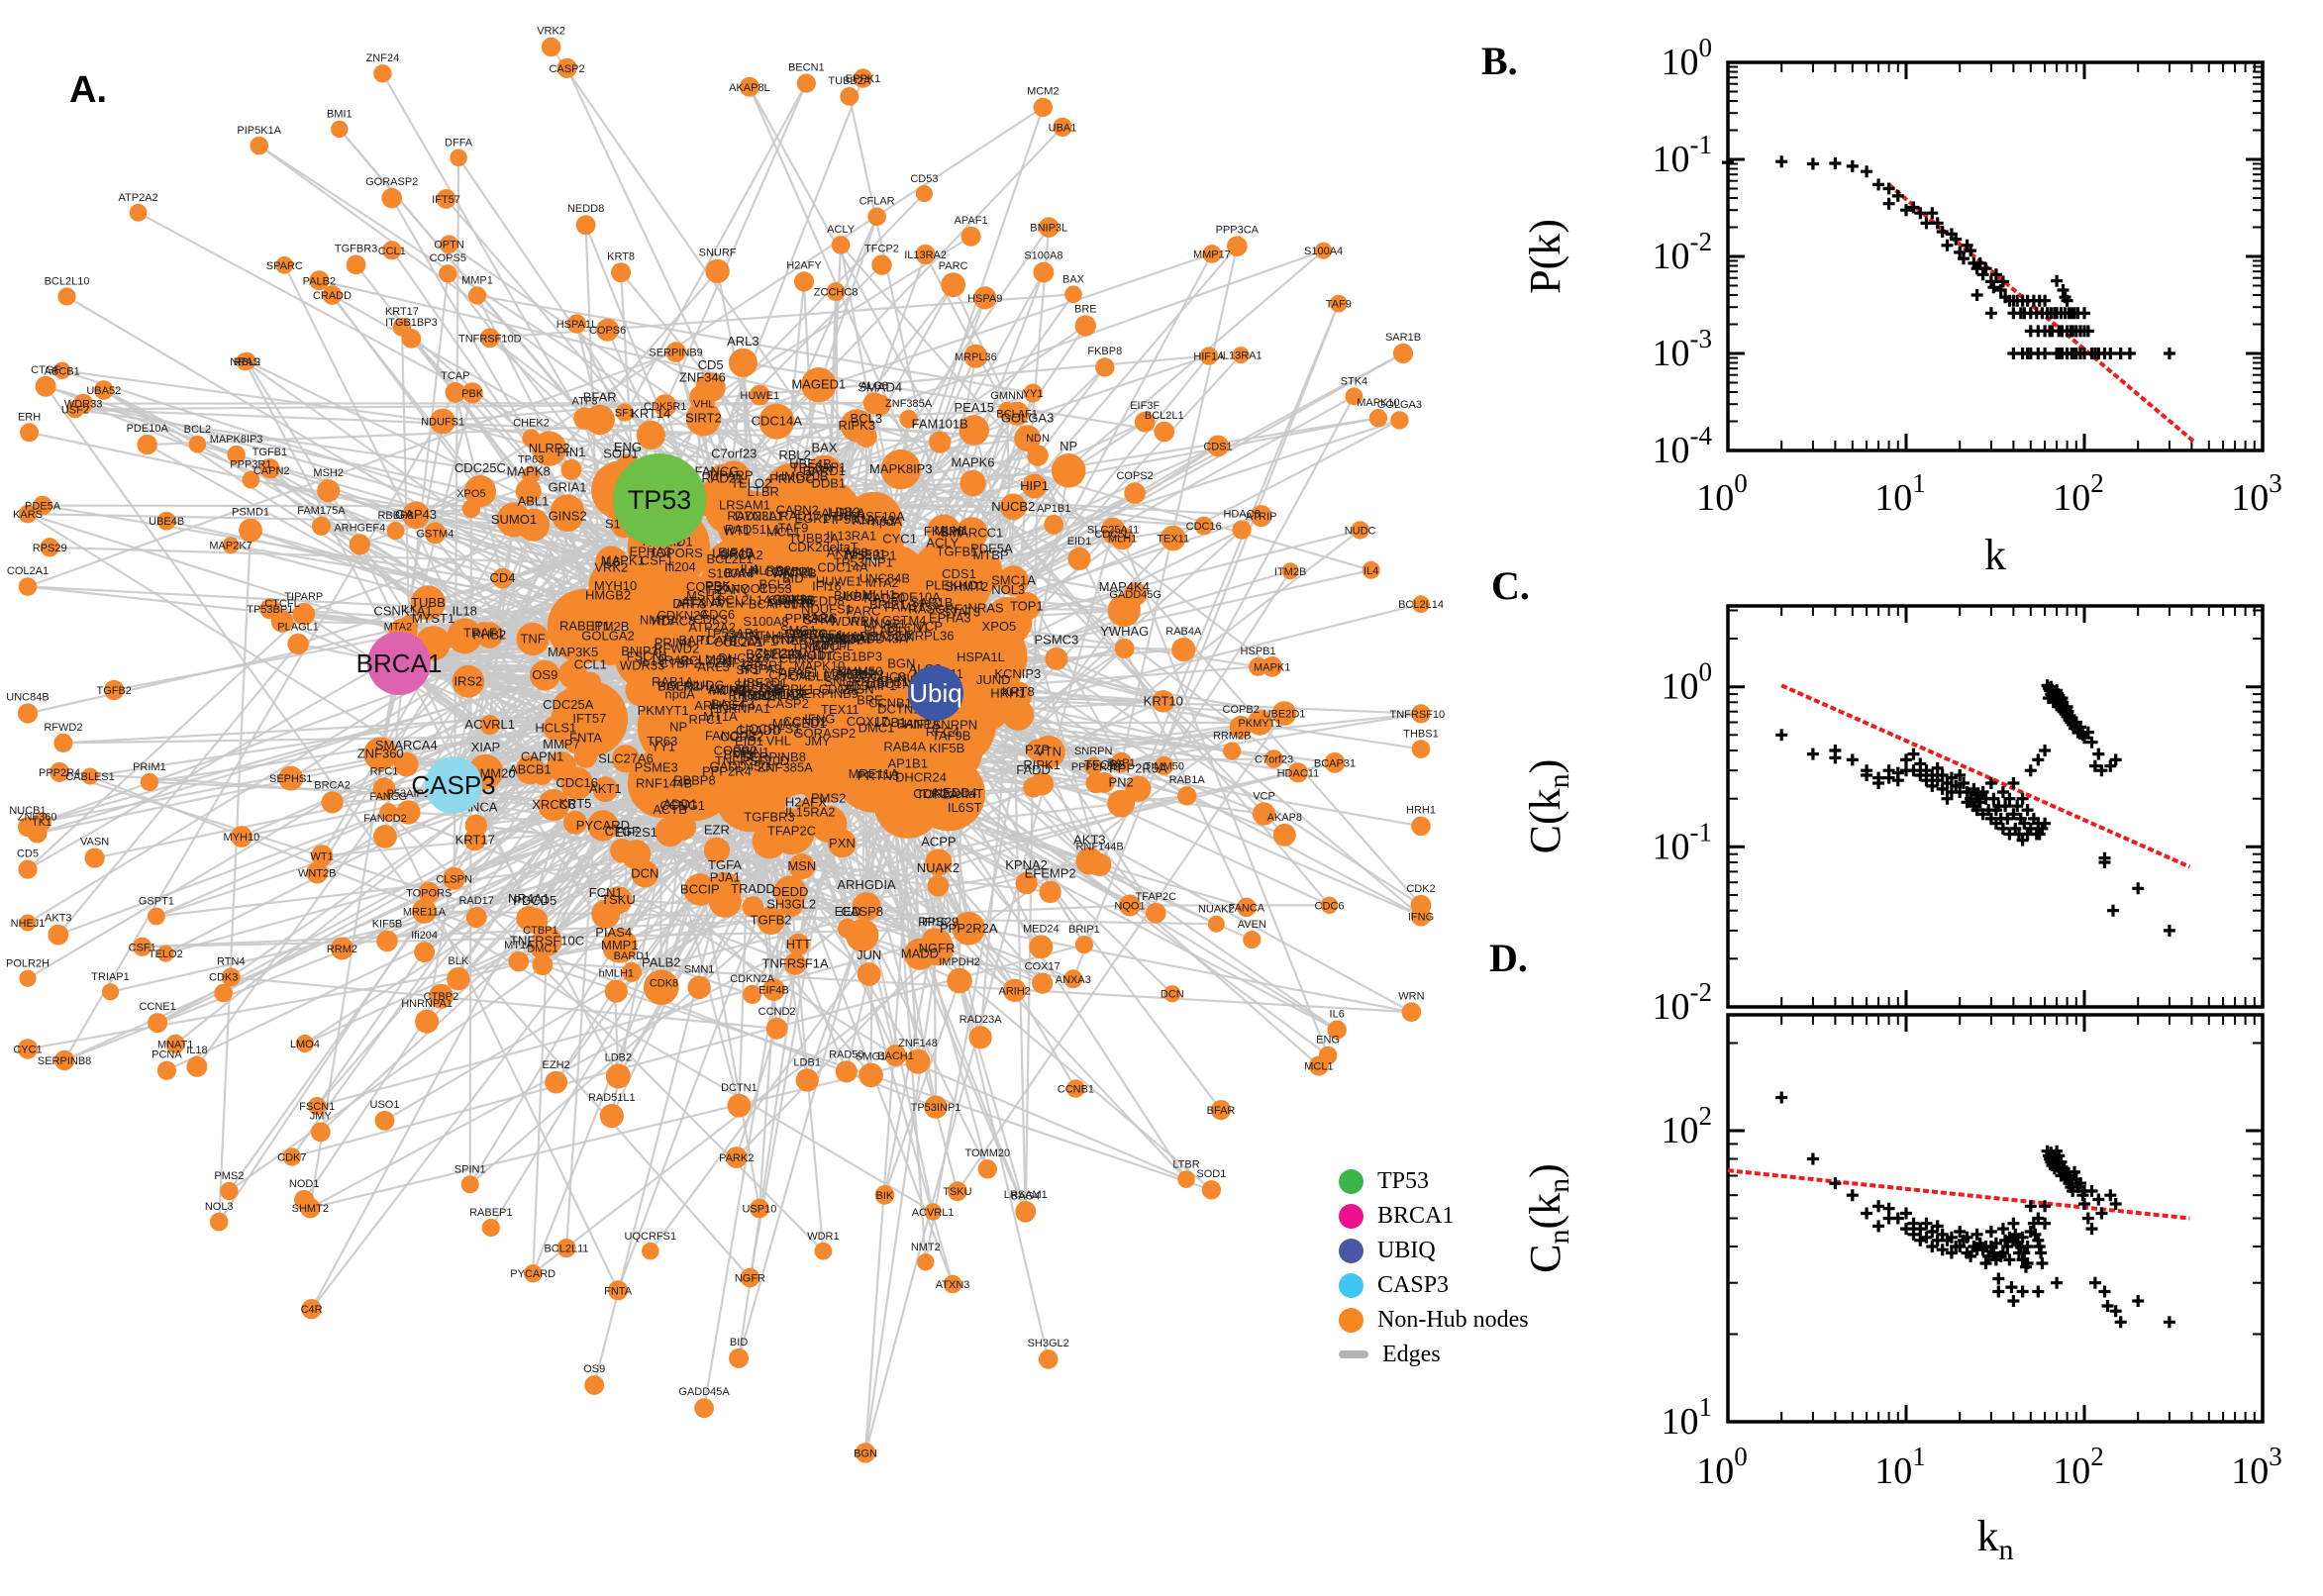 This screenshot has height=1596, width=2323. What do you see at coordinates (987, 1153) in the screenshot?
I see `network-node-label: TOMM20` at bounding box center [987, 1153].